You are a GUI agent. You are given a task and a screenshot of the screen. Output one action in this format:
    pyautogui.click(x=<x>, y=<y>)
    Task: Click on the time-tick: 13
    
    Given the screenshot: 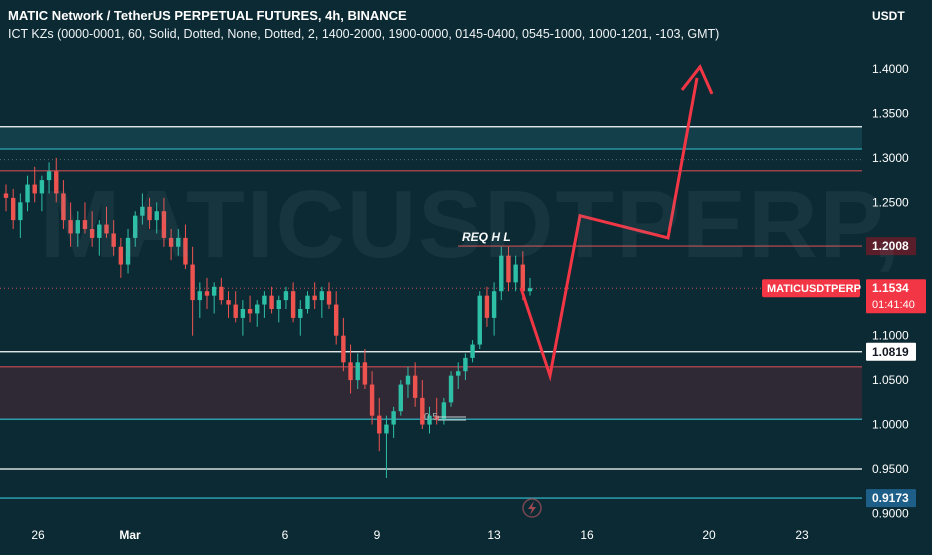 What is the action you would take?
    pyautogui.click(x=494, y=535)
    